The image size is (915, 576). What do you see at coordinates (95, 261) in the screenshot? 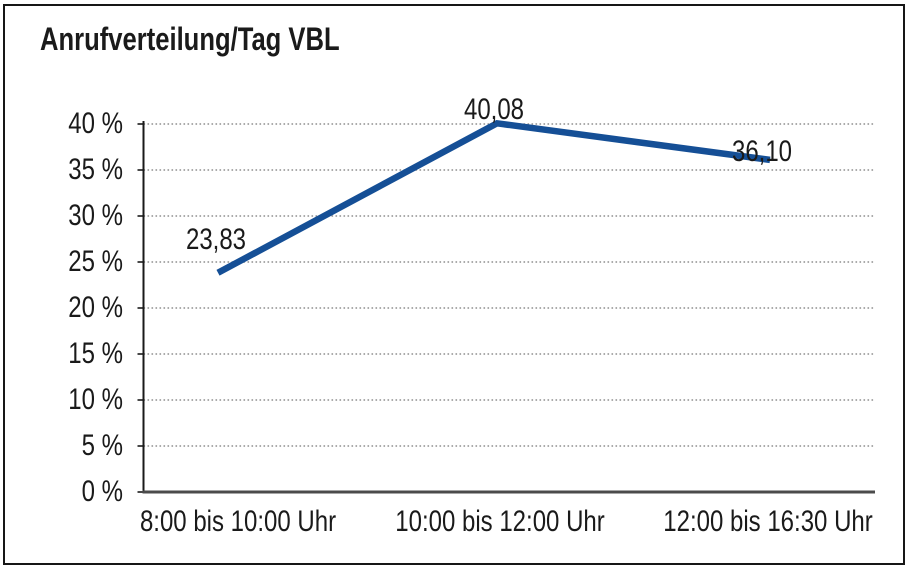
I see `y-tick-label: 25 %` at bounding box center [95, 261].